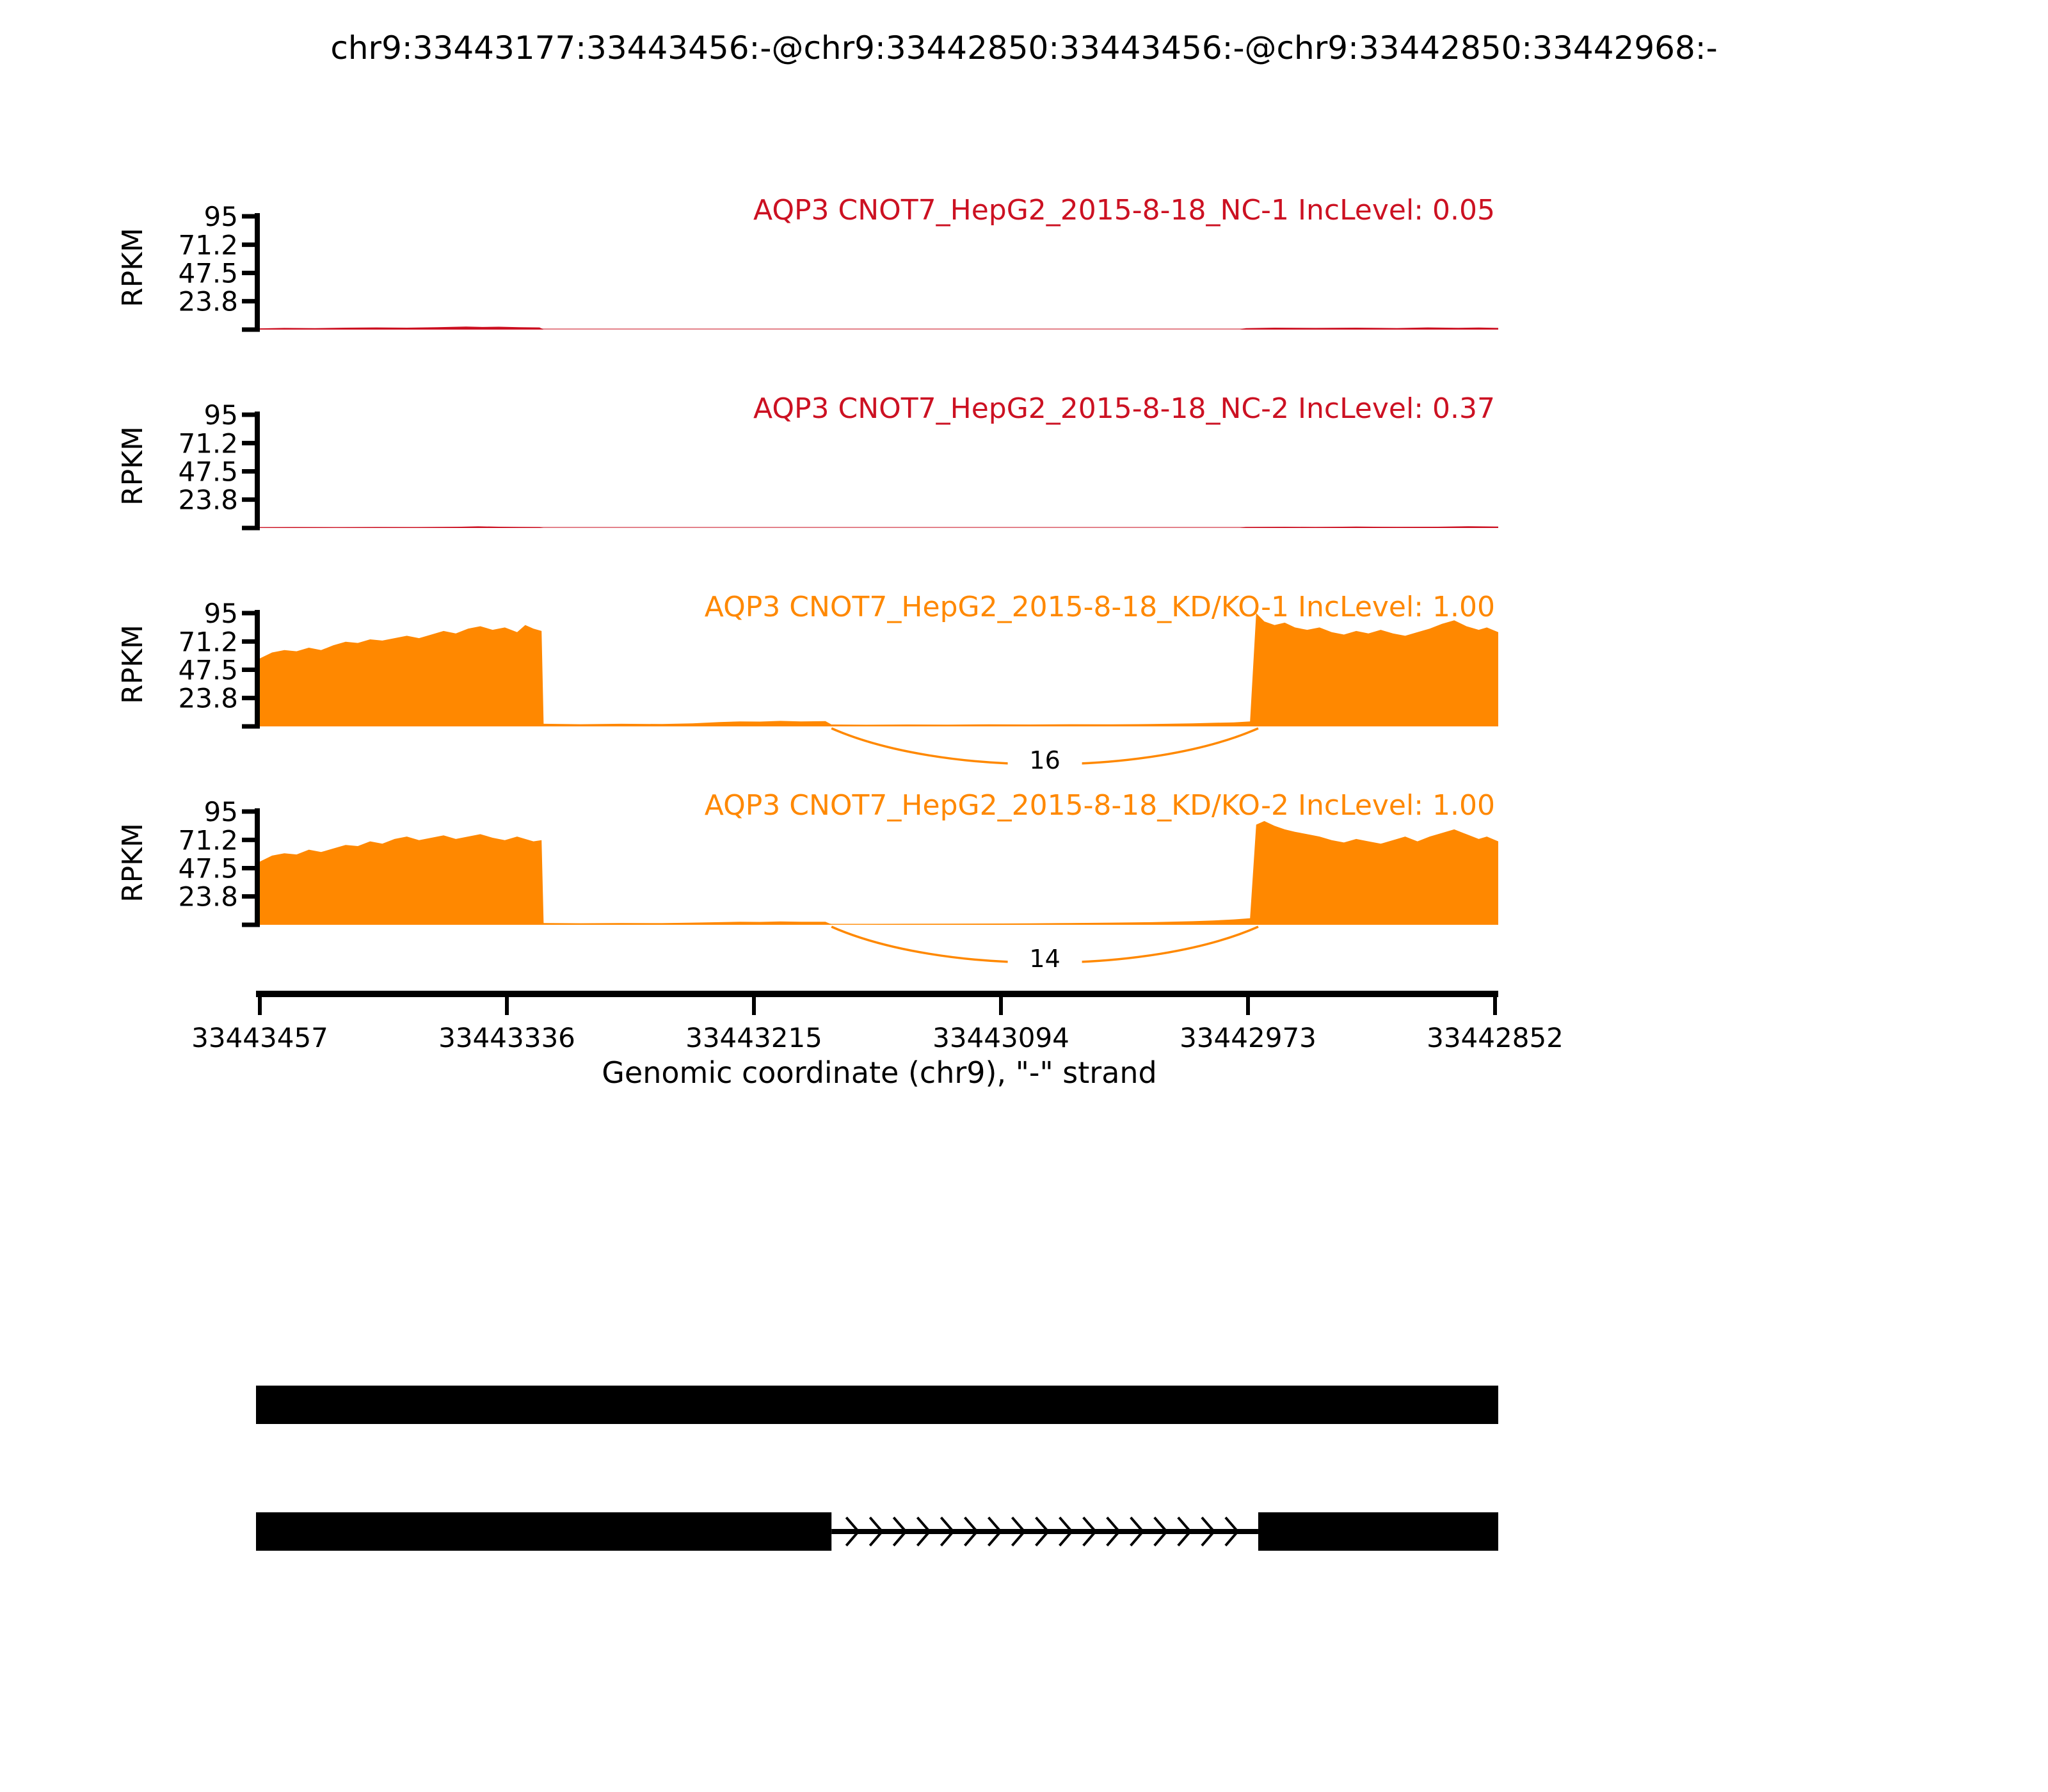 The width and height of the screenshot is (2048, 1792). What do you see at coordinates (877, 994) in the screenshot?
I see `x-axis-line` at bounding box center [877, 994].